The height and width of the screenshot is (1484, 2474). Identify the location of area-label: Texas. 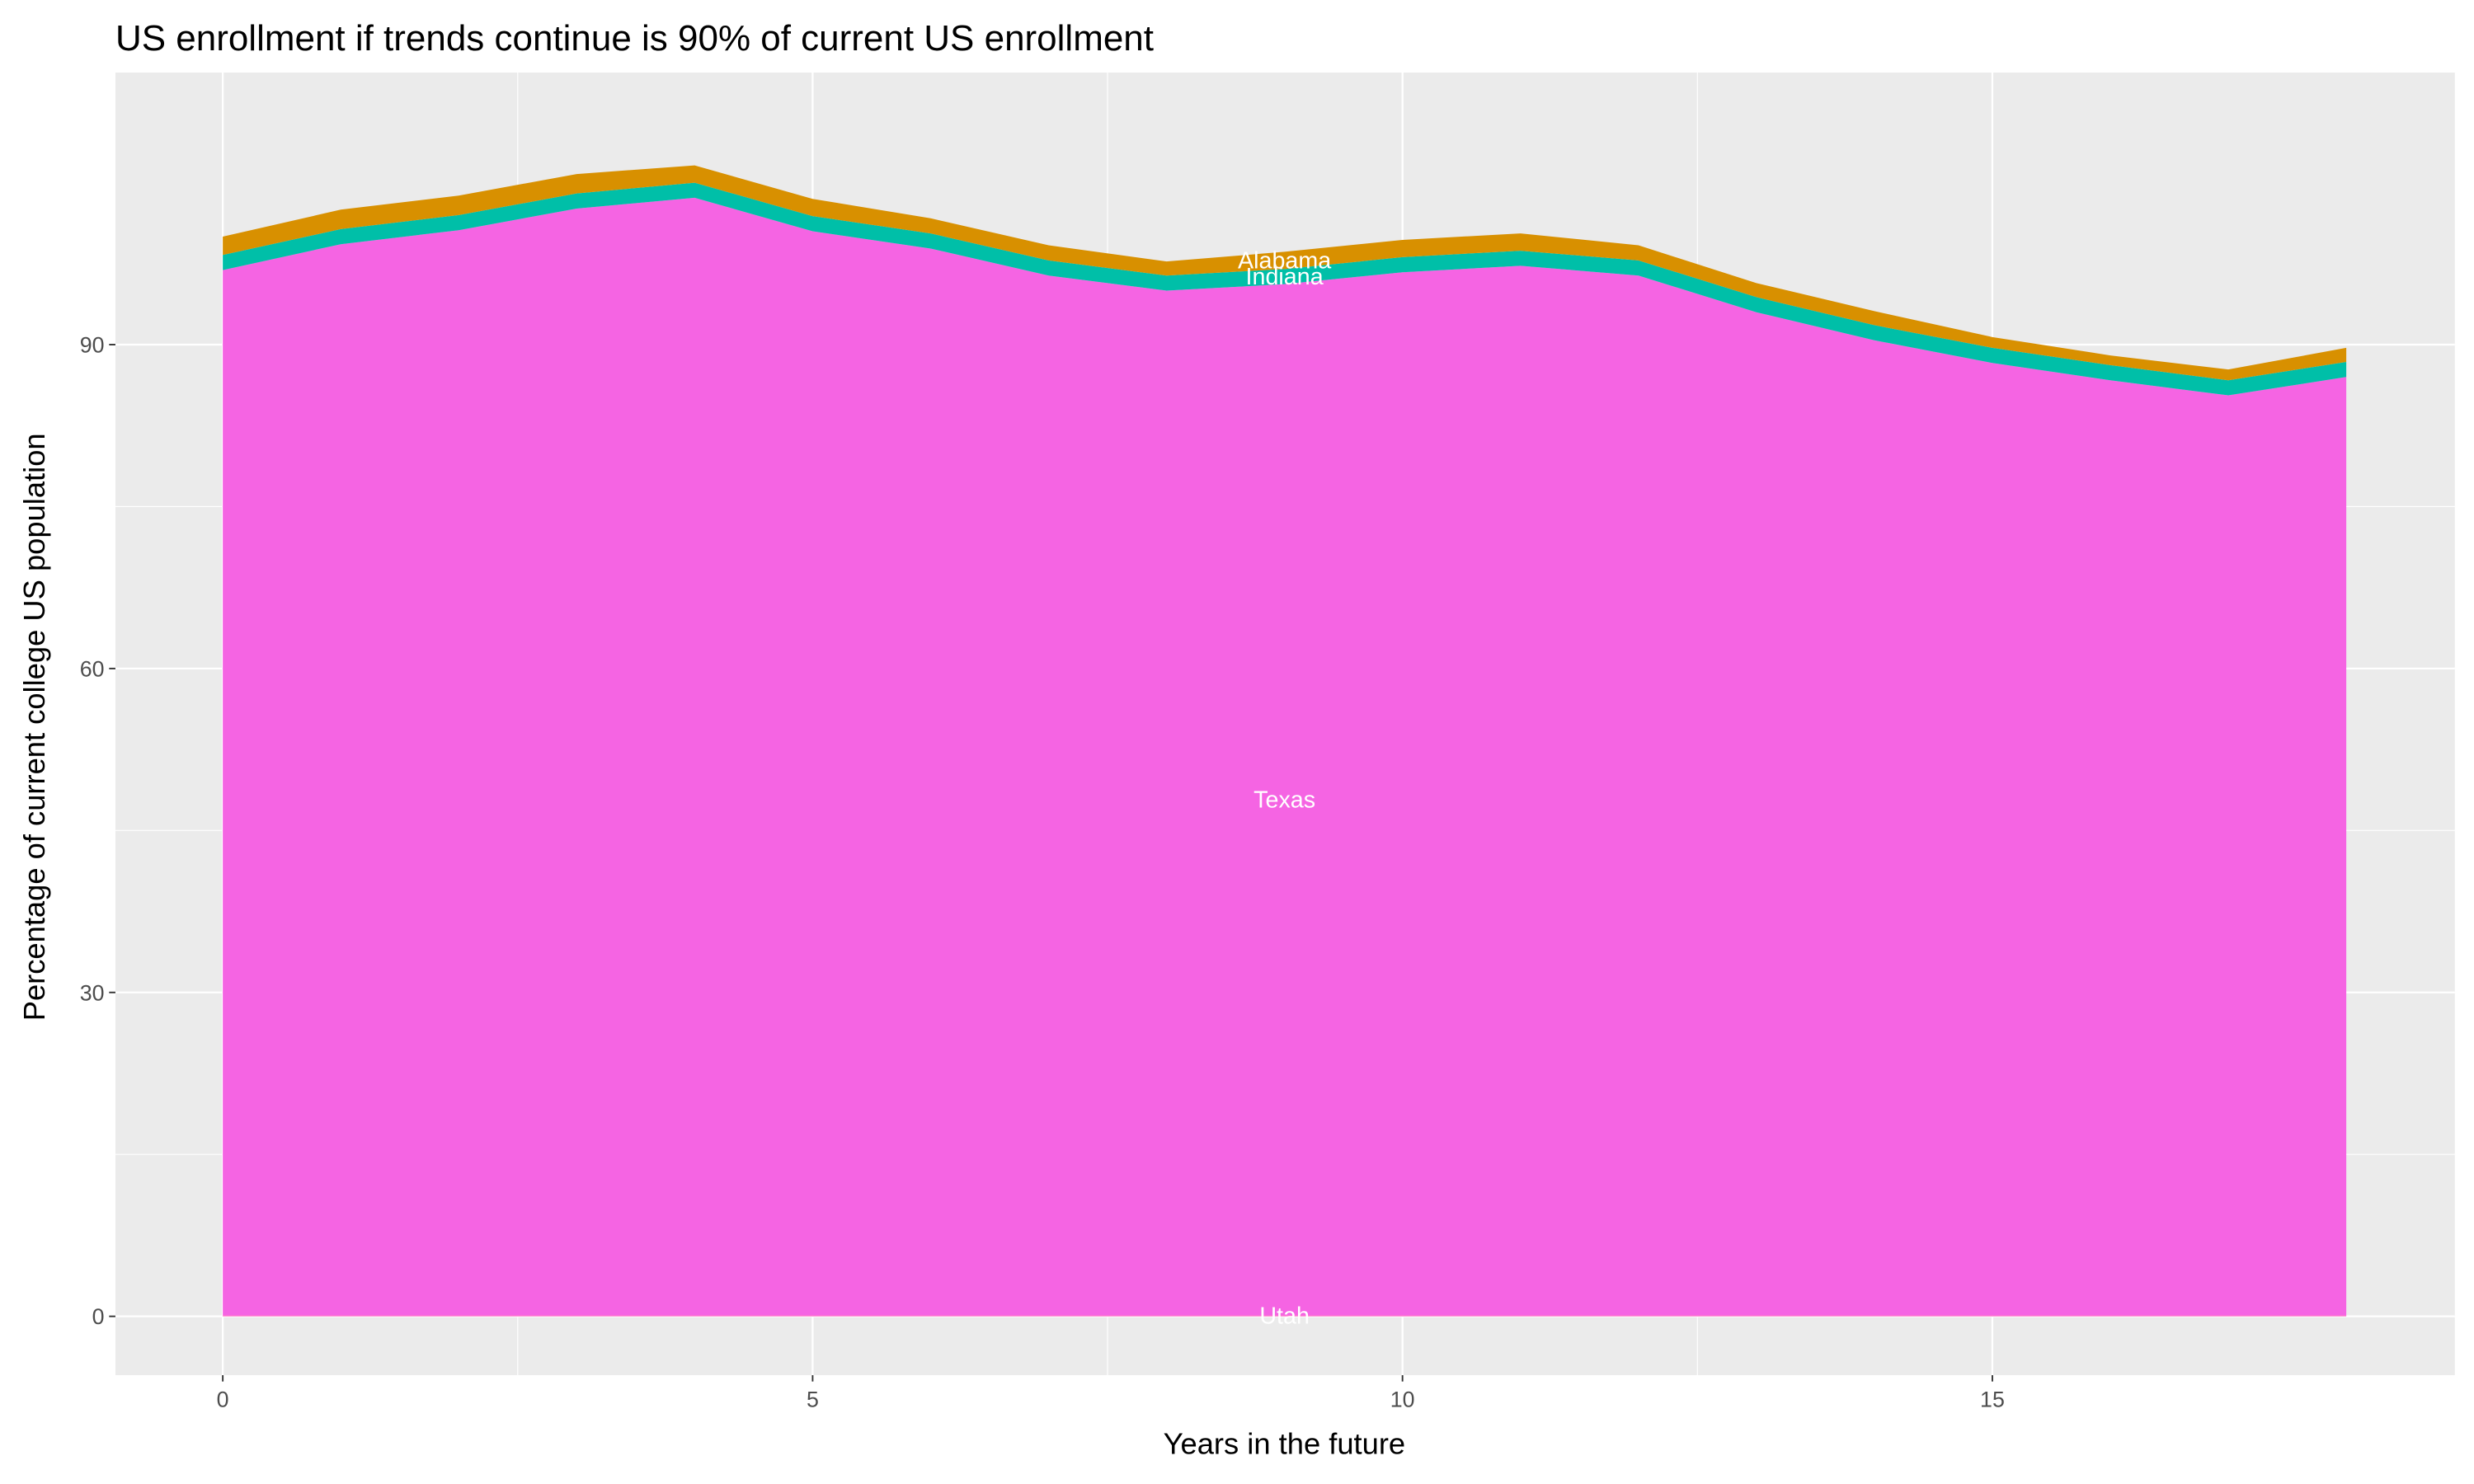
(1284, 800).